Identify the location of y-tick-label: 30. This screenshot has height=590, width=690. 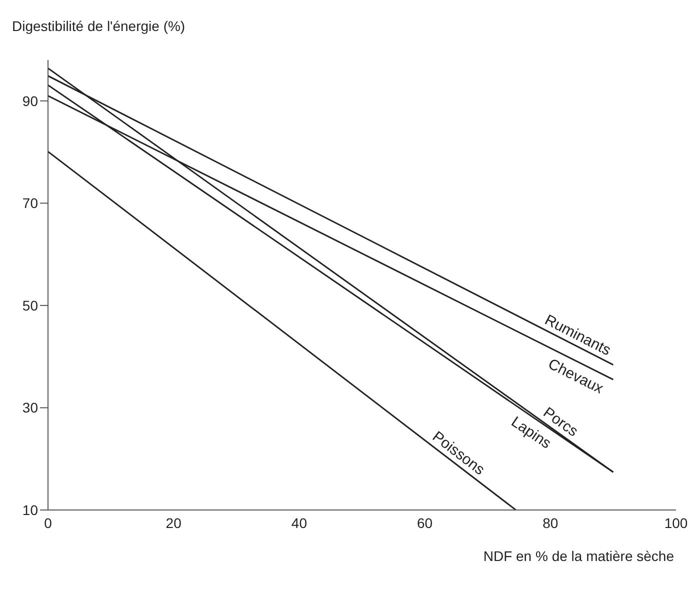
(30, 408).